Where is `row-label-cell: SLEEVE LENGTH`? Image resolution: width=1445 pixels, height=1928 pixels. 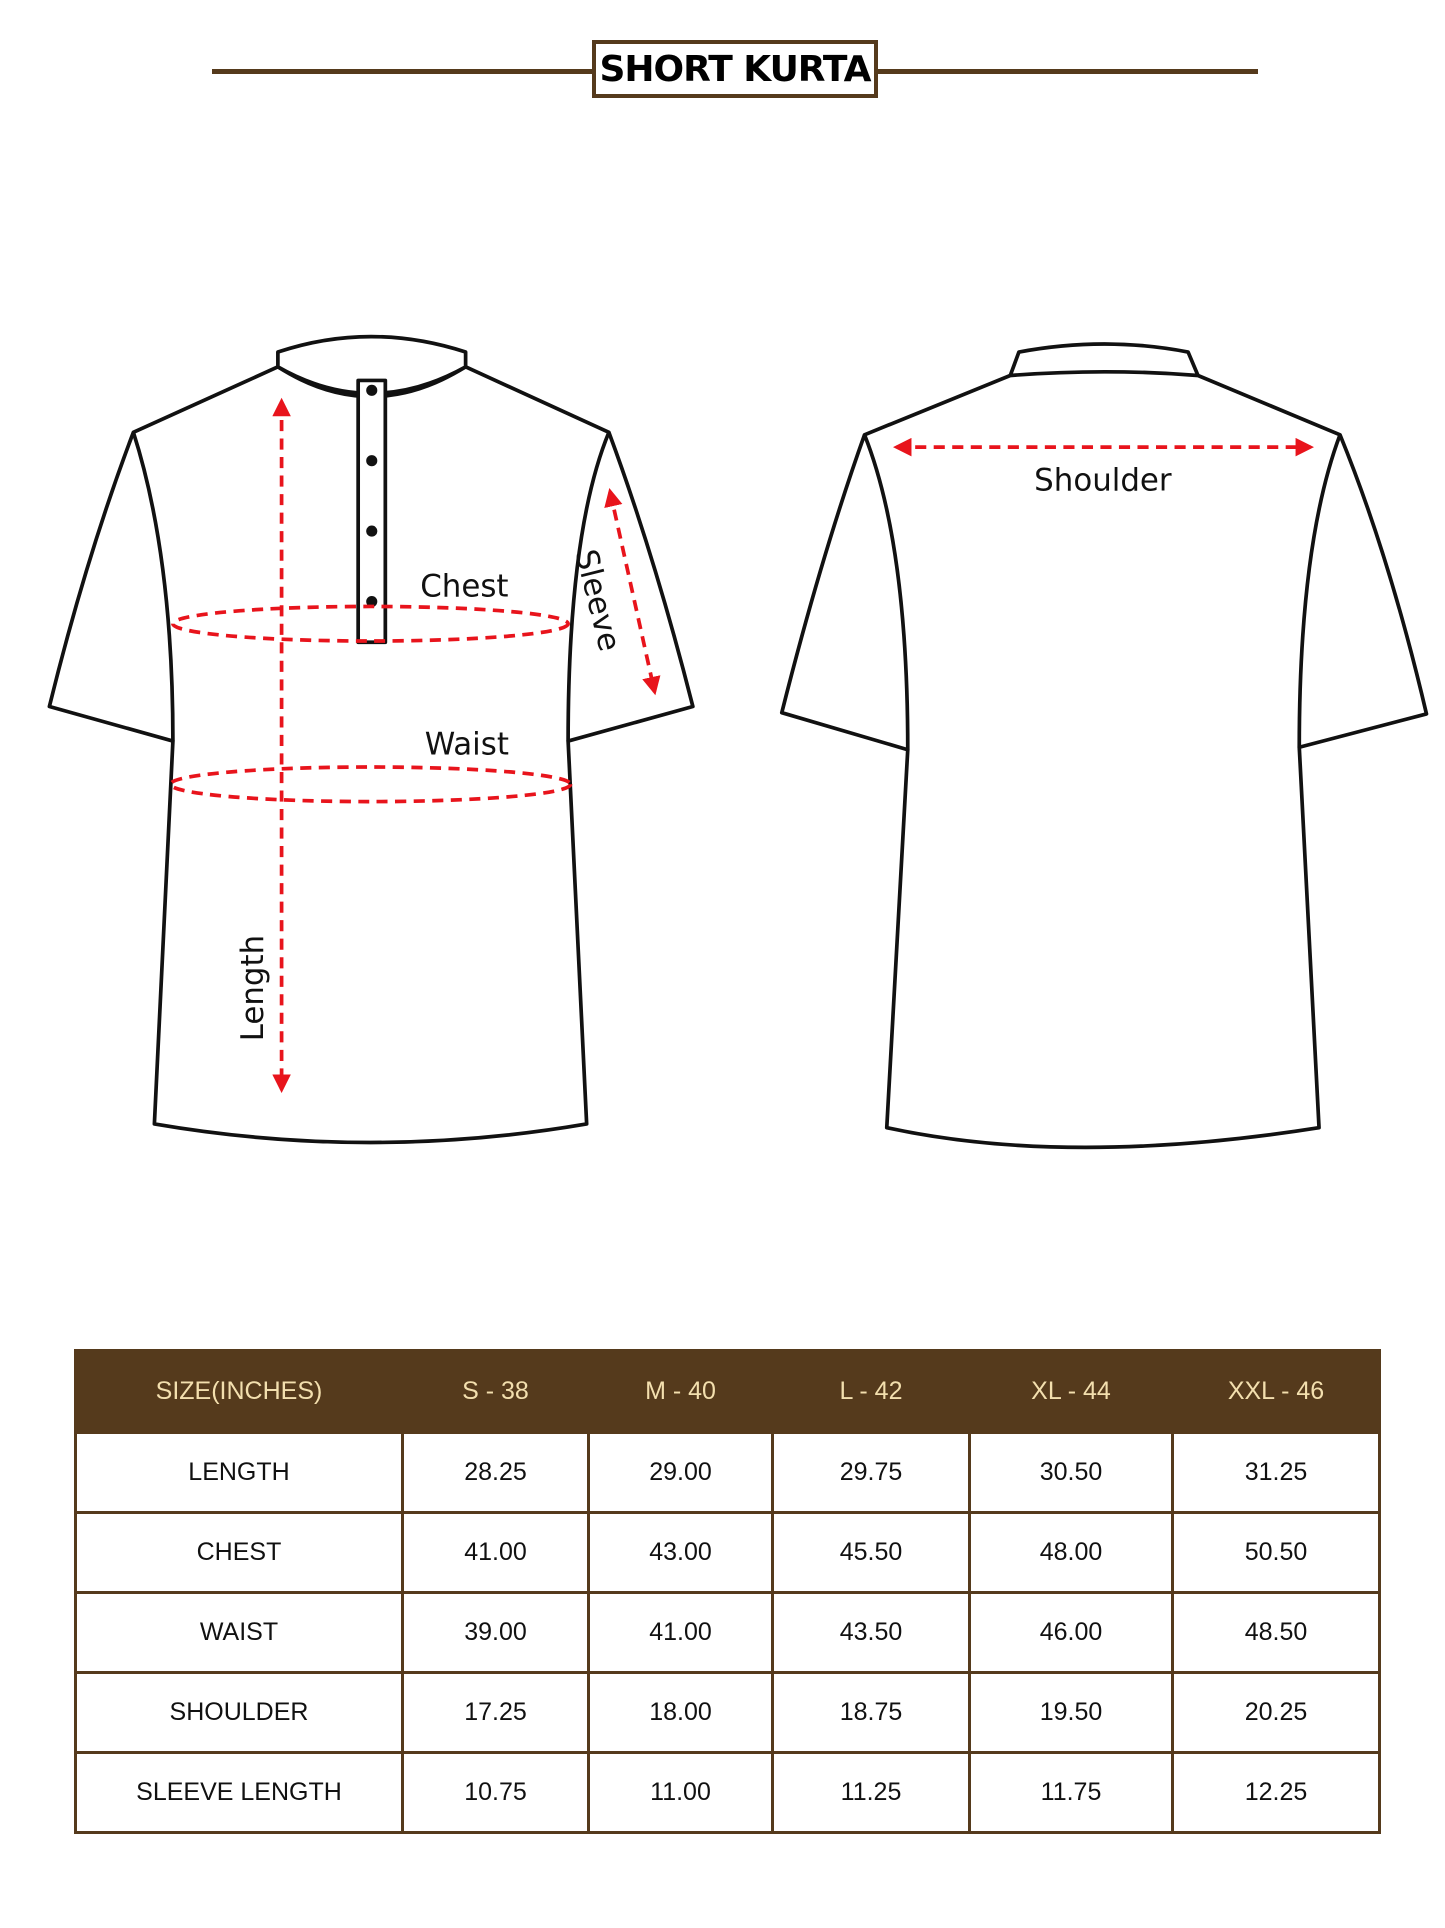
row-label-cell: SLEEVE LENGTH is located at coordinates (239, 1792).